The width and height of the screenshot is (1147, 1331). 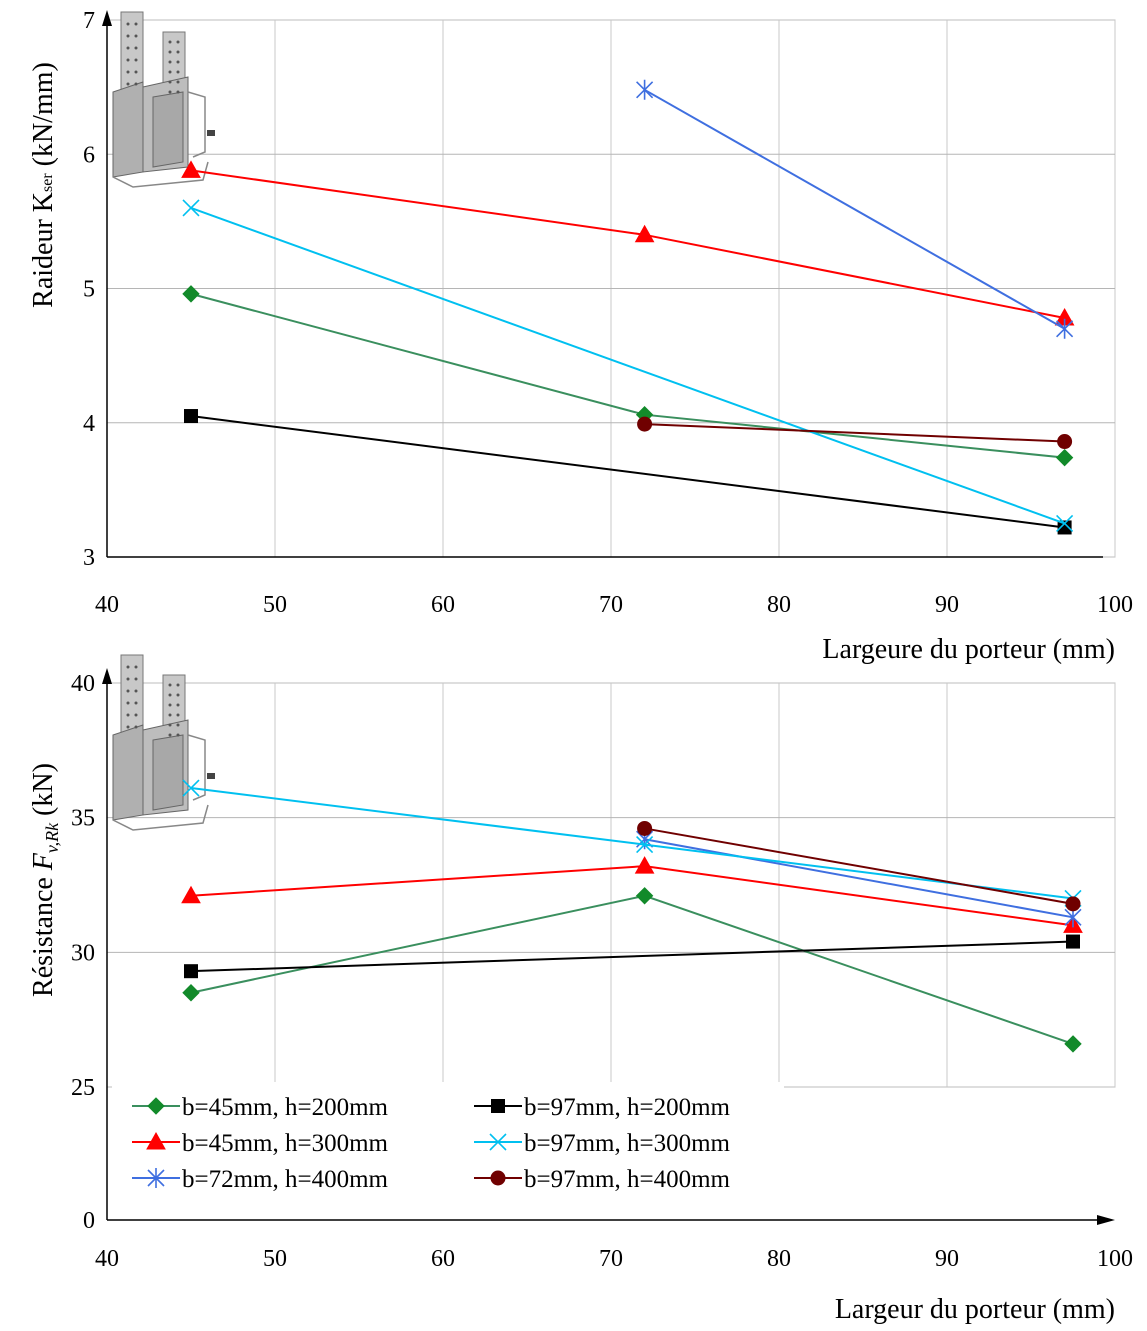 I want to click on y-axis-title: Résistance Fv,Rk (kN), so click(x=45, y=880).